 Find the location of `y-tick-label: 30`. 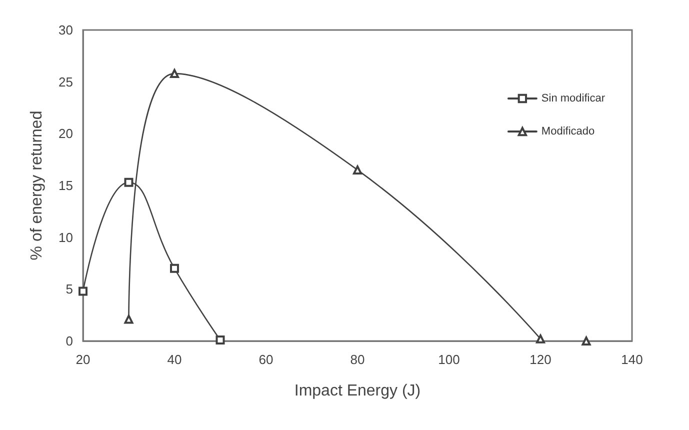

y-tick-label: 30 is located at coordinates (65, 30).